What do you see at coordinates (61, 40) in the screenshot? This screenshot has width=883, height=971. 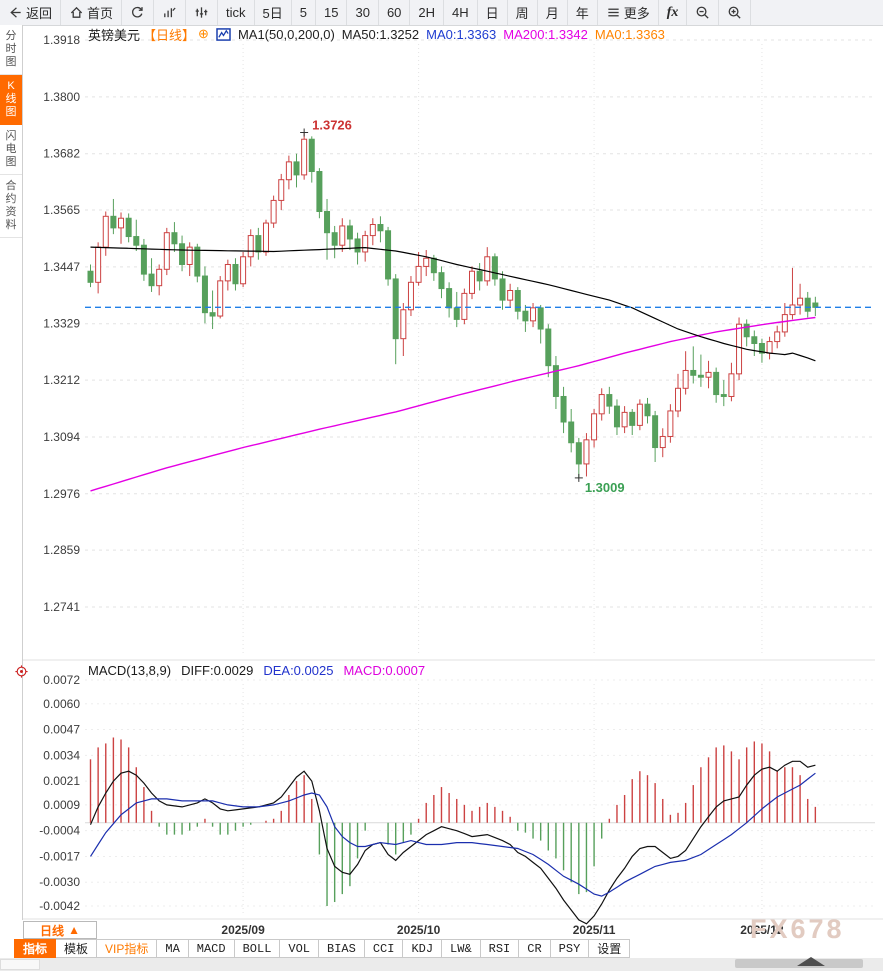 I see `price-axis-label: 1.3918` at bounding box center [61, 40].